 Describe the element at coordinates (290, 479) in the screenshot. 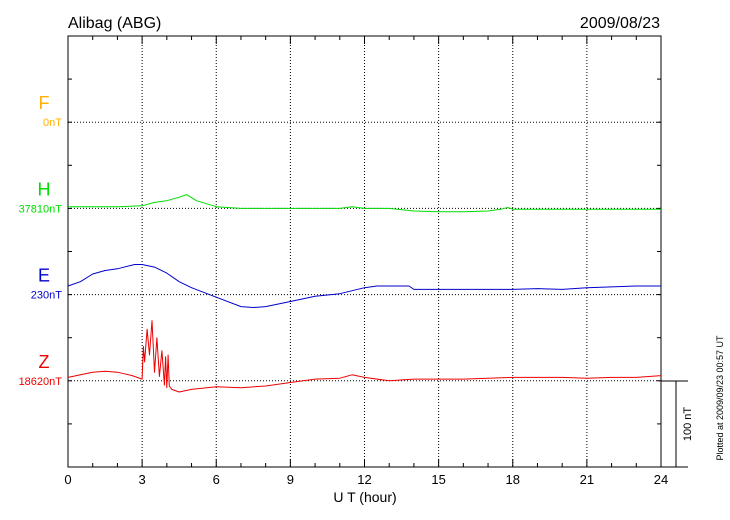

I see `x-tick-label: 9` at that location.